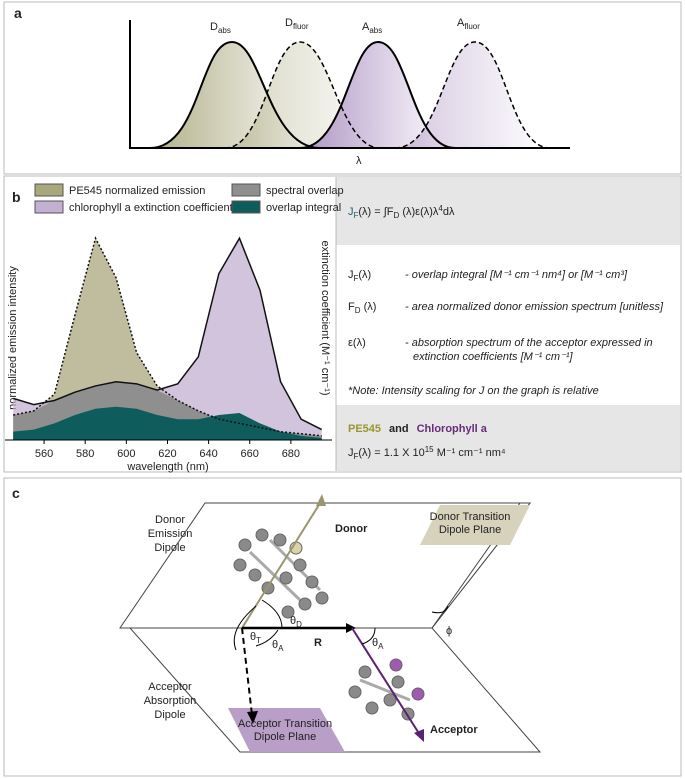 Image resolution: width=685 pixels, height=779 pixels. I want to click on acceptor-dipole-label: Acceptor Absorption Dipole, so click(170, 701).